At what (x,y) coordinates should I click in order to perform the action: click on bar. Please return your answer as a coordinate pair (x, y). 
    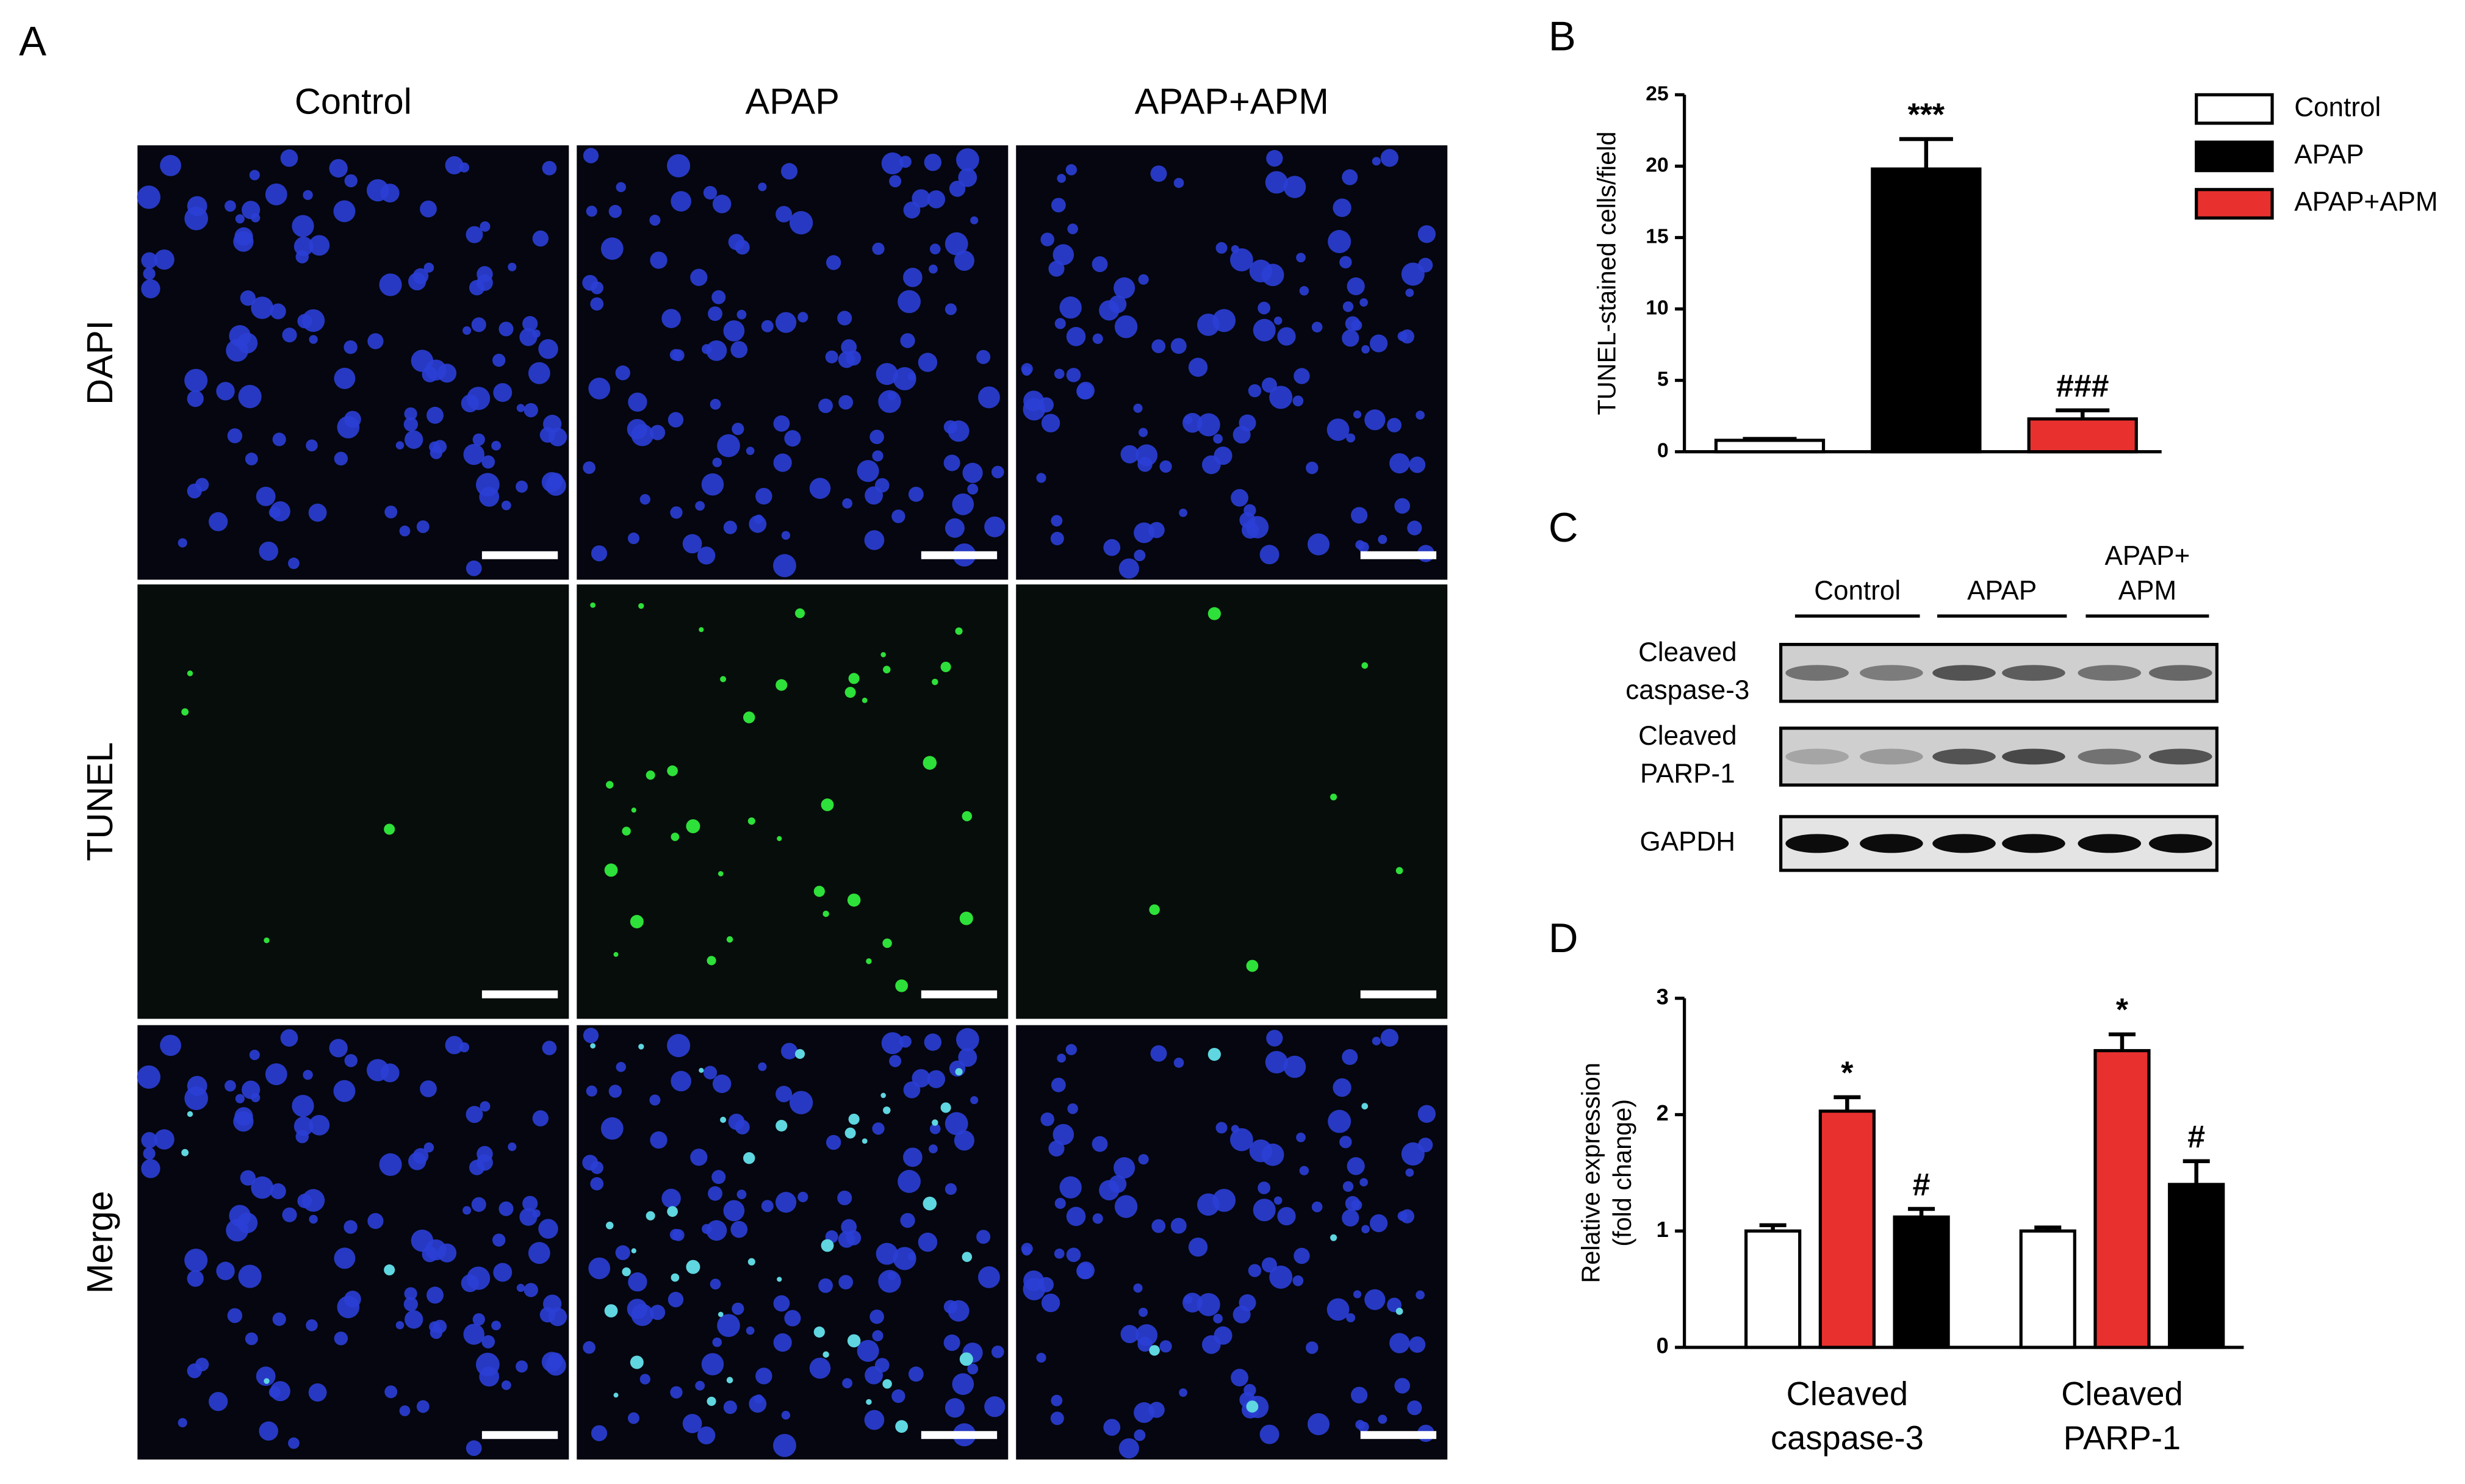
    Looking at the image, I should click on (1770, 446).